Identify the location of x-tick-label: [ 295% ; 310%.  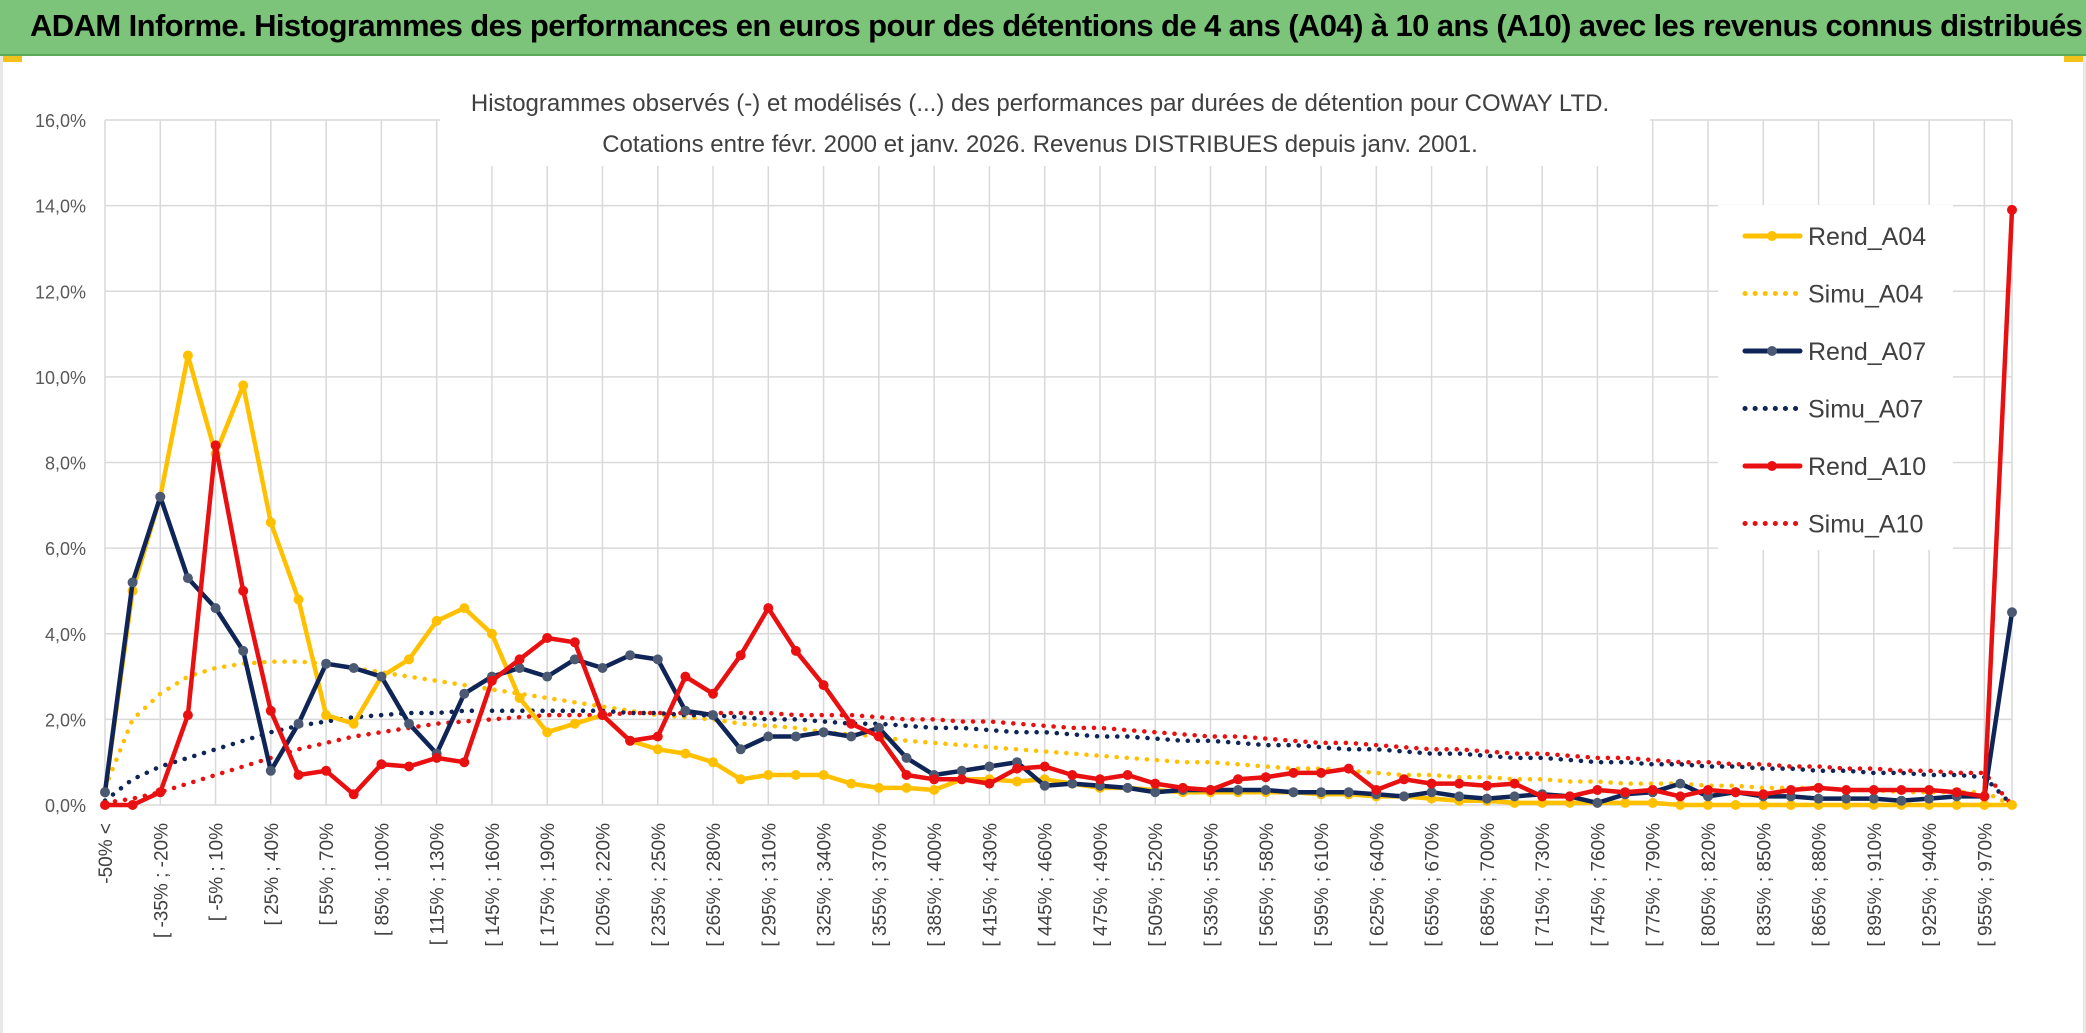
(769, 885).